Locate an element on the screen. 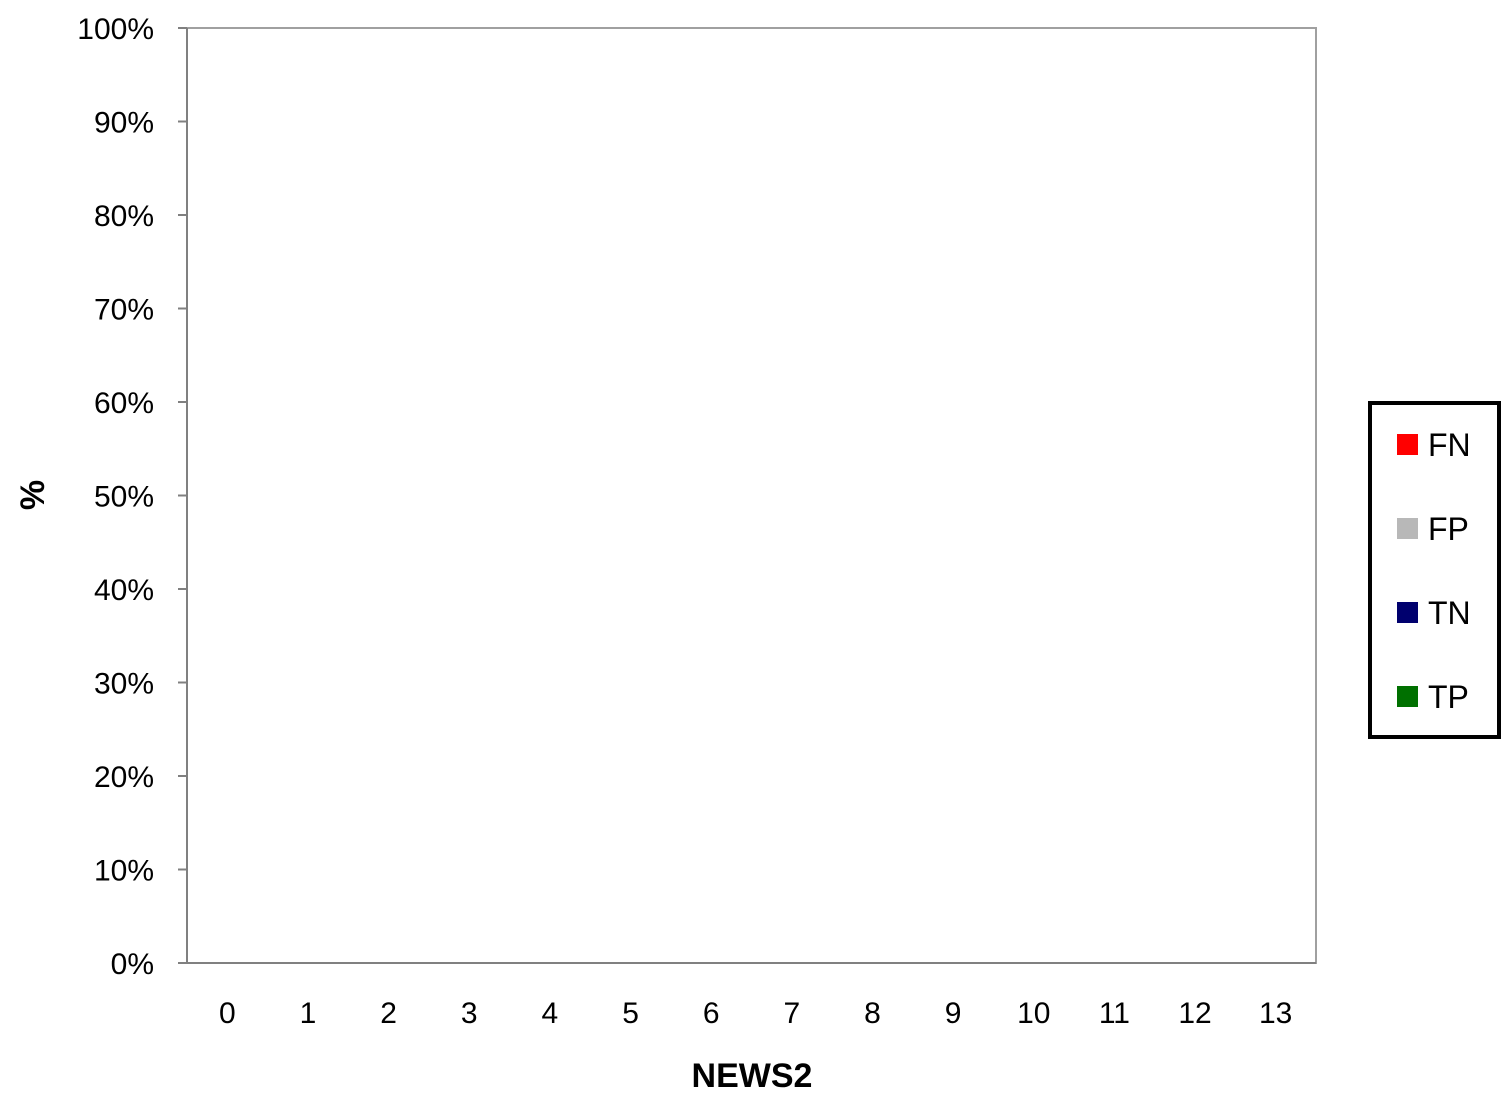  legend-swatch-tp is located at coordinates (1407, 696).